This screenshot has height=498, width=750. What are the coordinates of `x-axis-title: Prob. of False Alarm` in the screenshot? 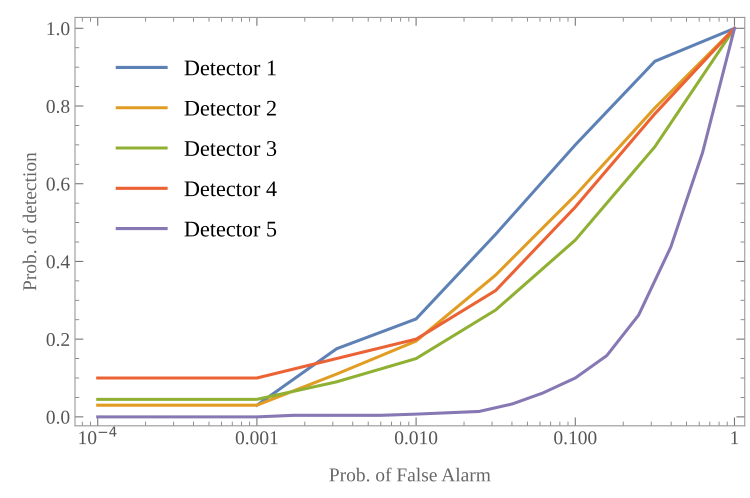 It's located at (410, 475).